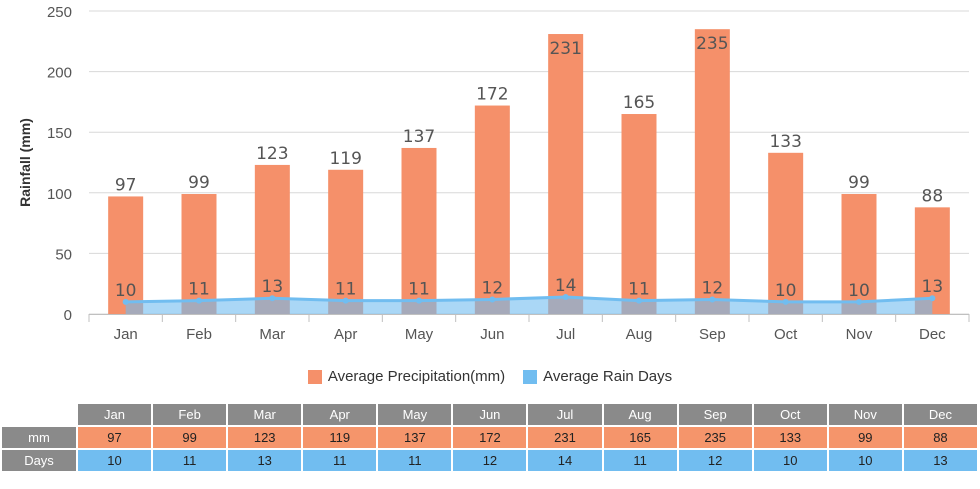 Image resolution: width=980 pixels, height=489 pixels. Describe the element at coordinates (639, 334) in the screenshot. I see `x-tick-label-aug: Aug` at that location.